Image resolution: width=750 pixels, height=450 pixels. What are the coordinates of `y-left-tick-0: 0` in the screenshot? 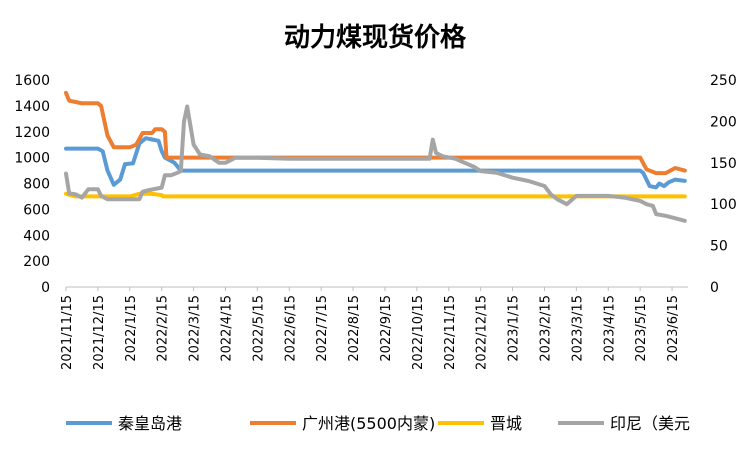 It's located at (45, 288).